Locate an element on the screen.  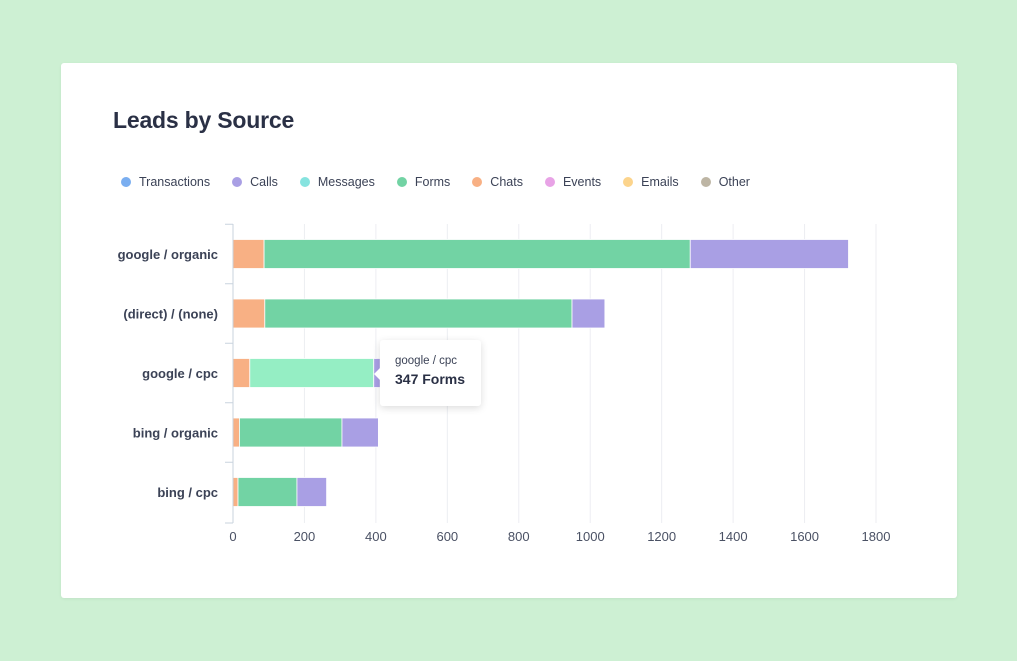
bar-google-organic-chats is located at coordinates (248, 254).